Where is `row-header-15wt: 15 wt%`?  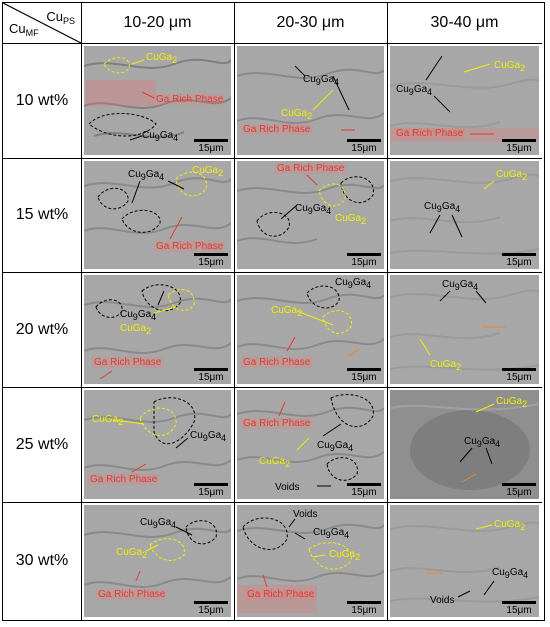
row-header-15wt: 15 wt% is located at coordinates (42, 215).